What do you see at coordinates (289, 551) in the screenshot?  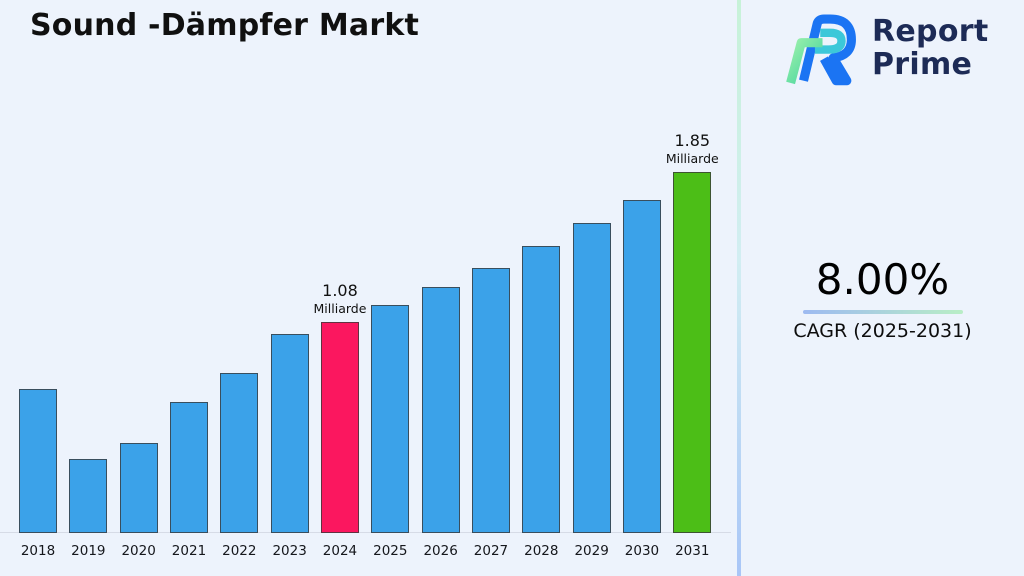 I see `x-tick-2023: 2023` at bounding box center [289, 551].